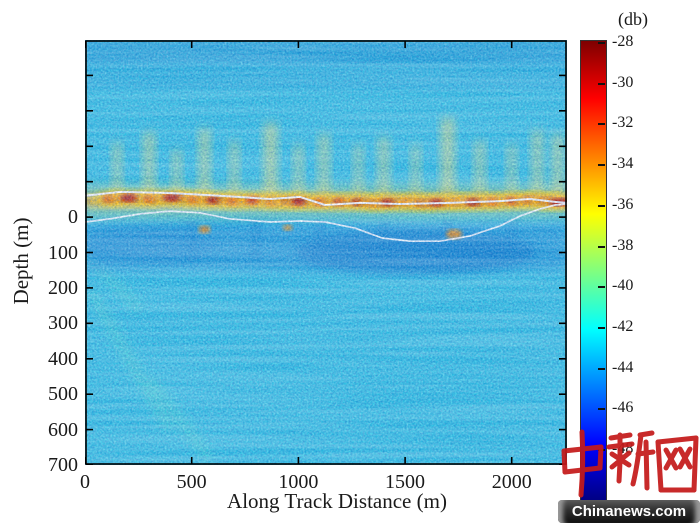  What do you see at coordinates (593, 271) in the screenshot?
I see `colorbar` at bounding box center [593, 271].